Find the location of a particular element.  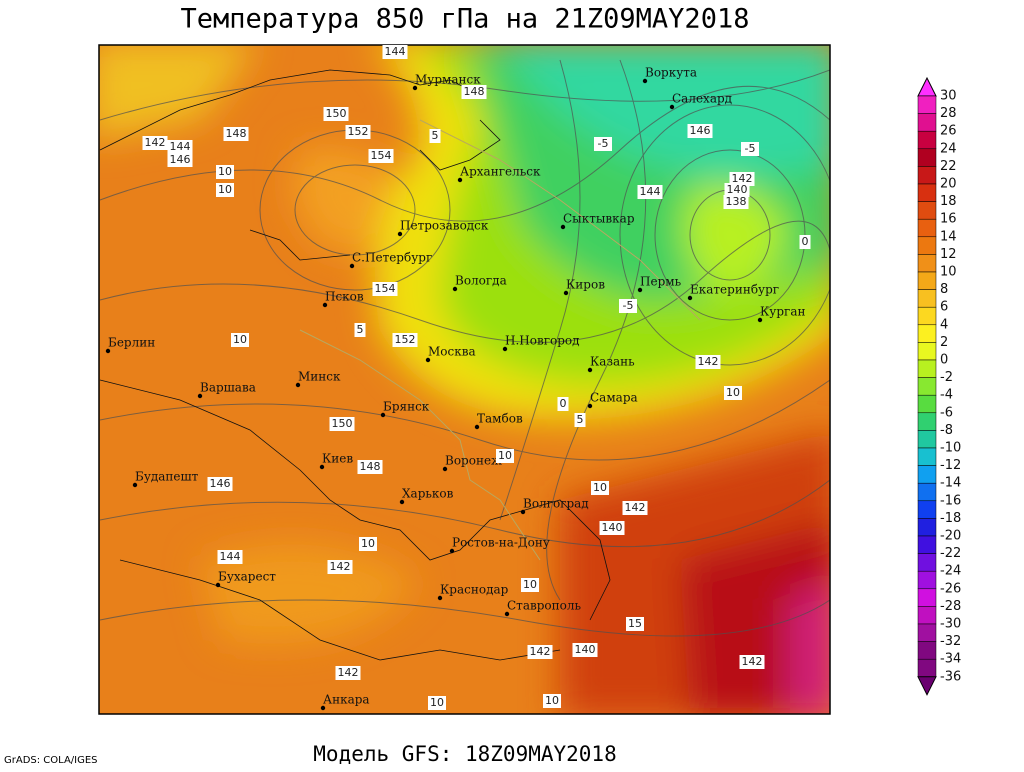

legend-label: 28 is located at coordinates (948, 113).